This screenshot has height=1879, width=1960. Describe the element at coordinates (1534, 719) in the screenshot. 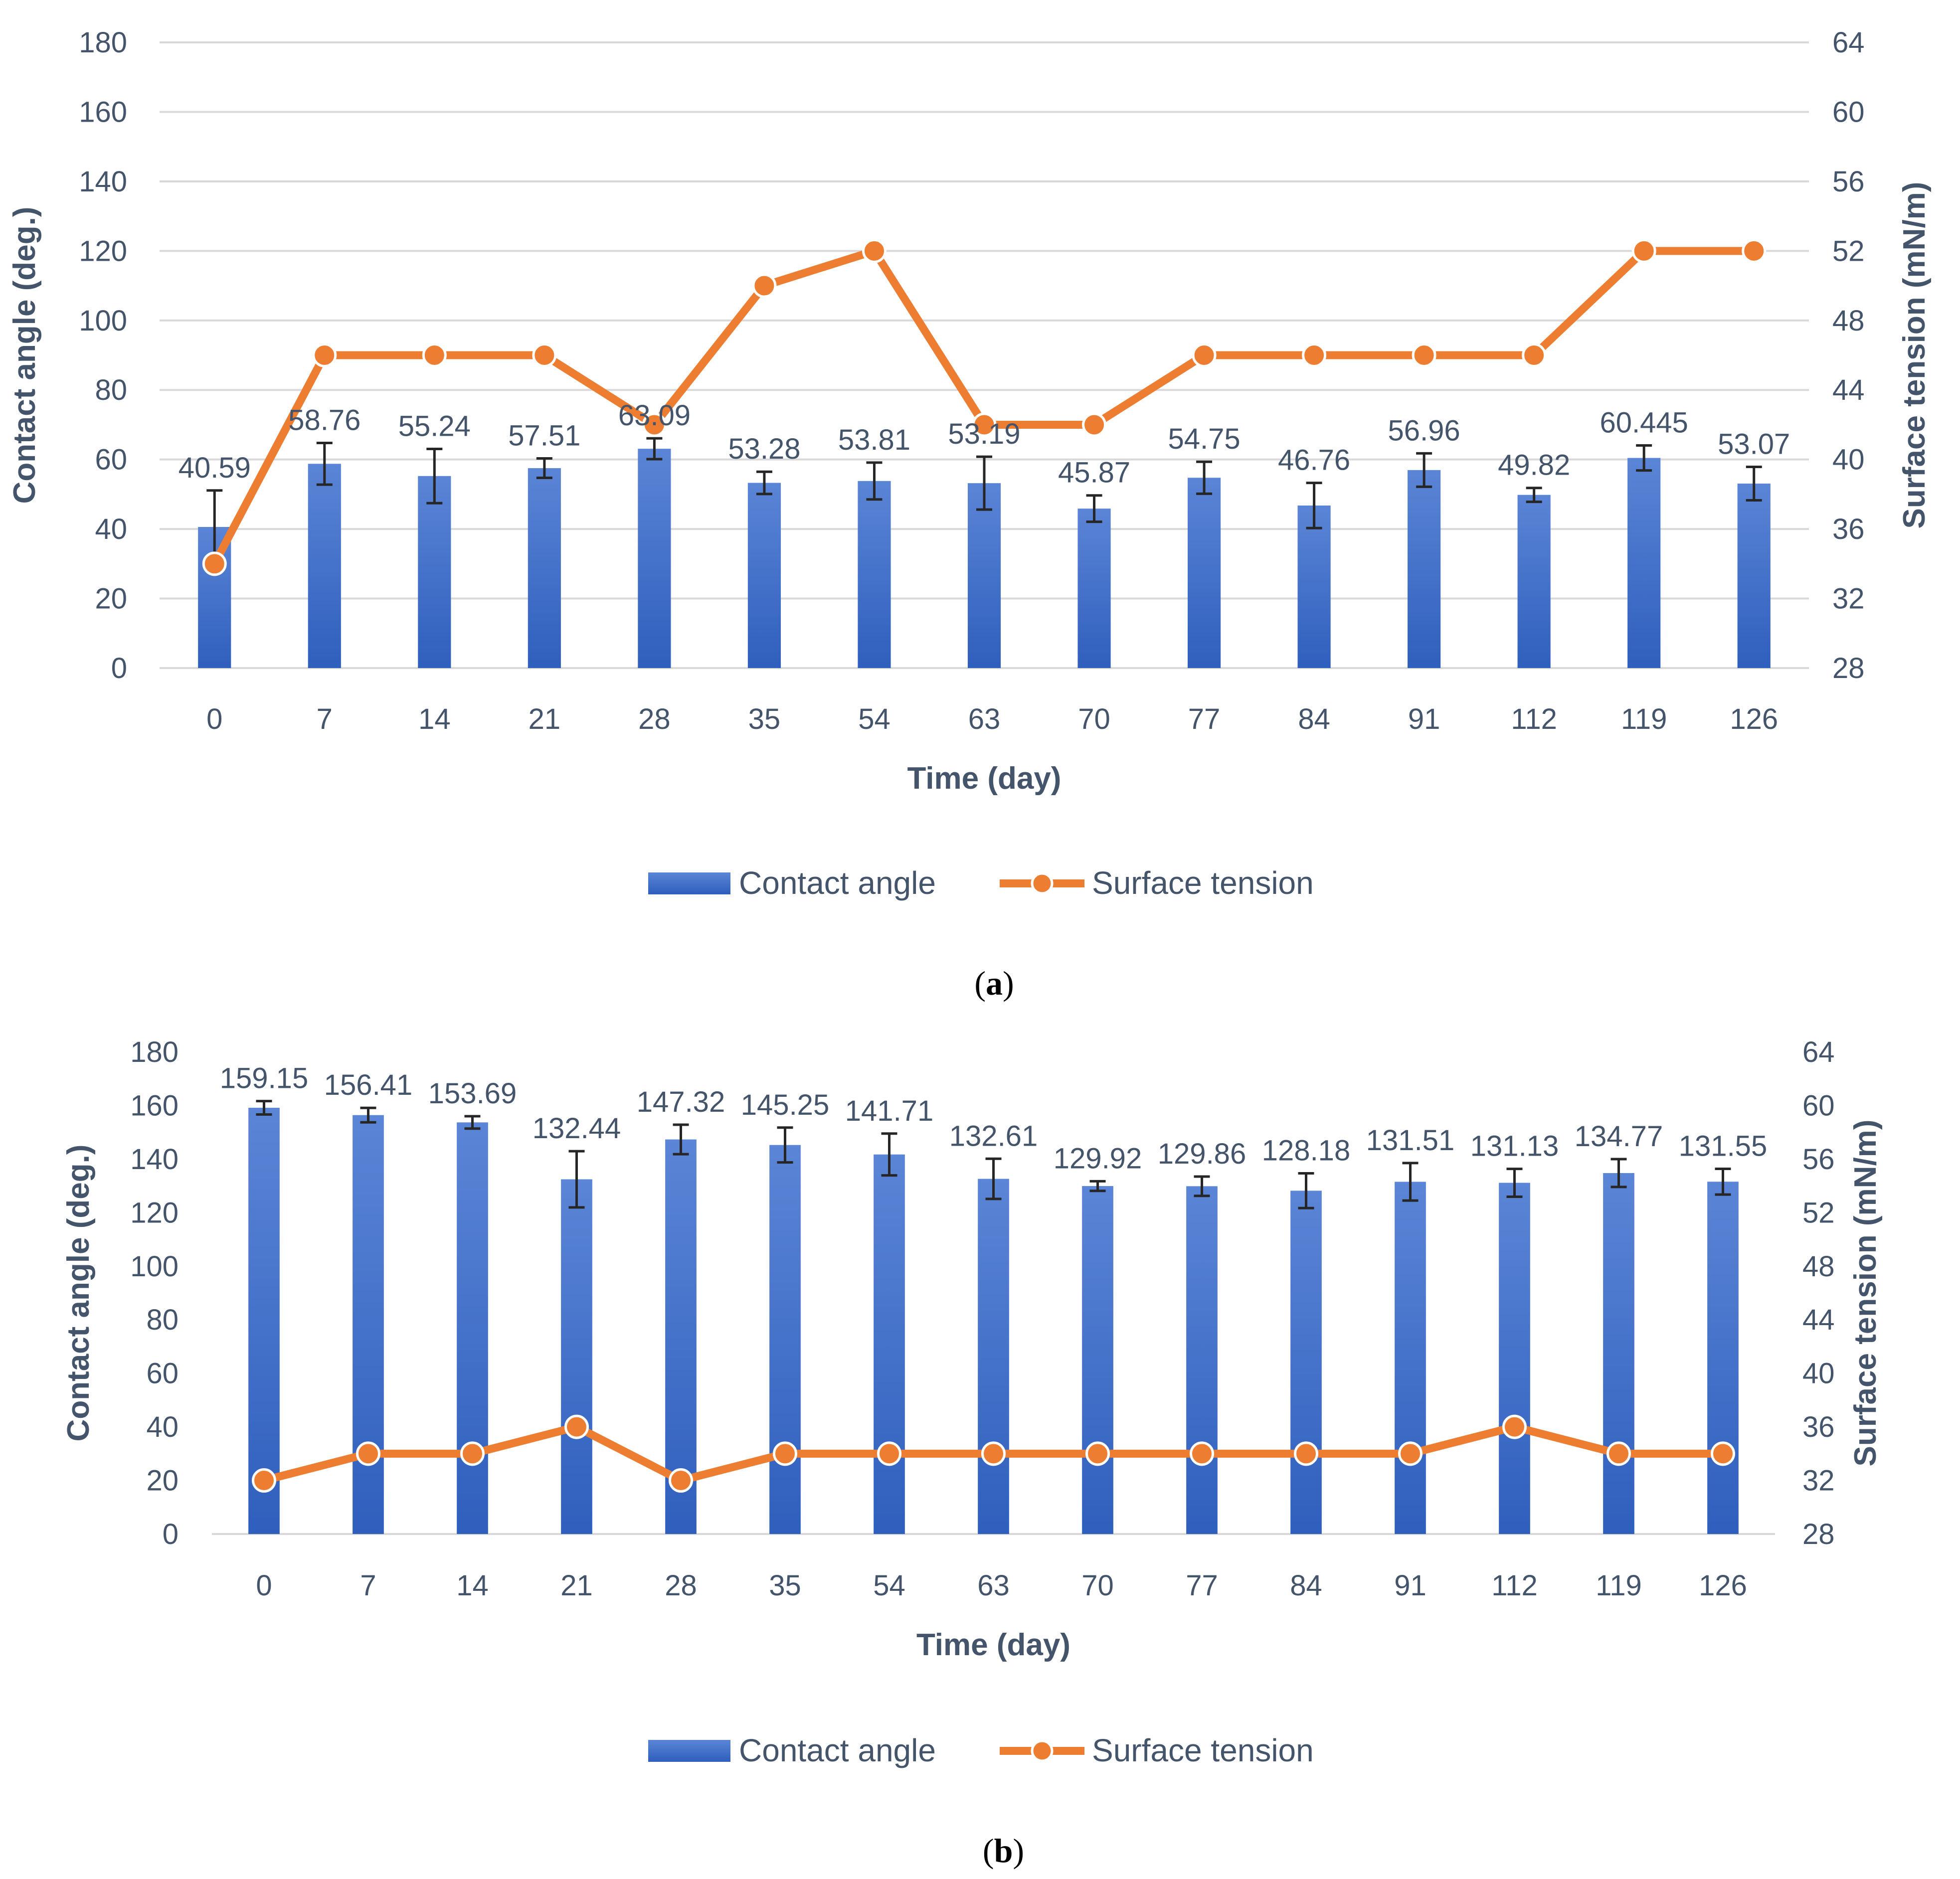

I see `x-tick-label: 112` at that location.